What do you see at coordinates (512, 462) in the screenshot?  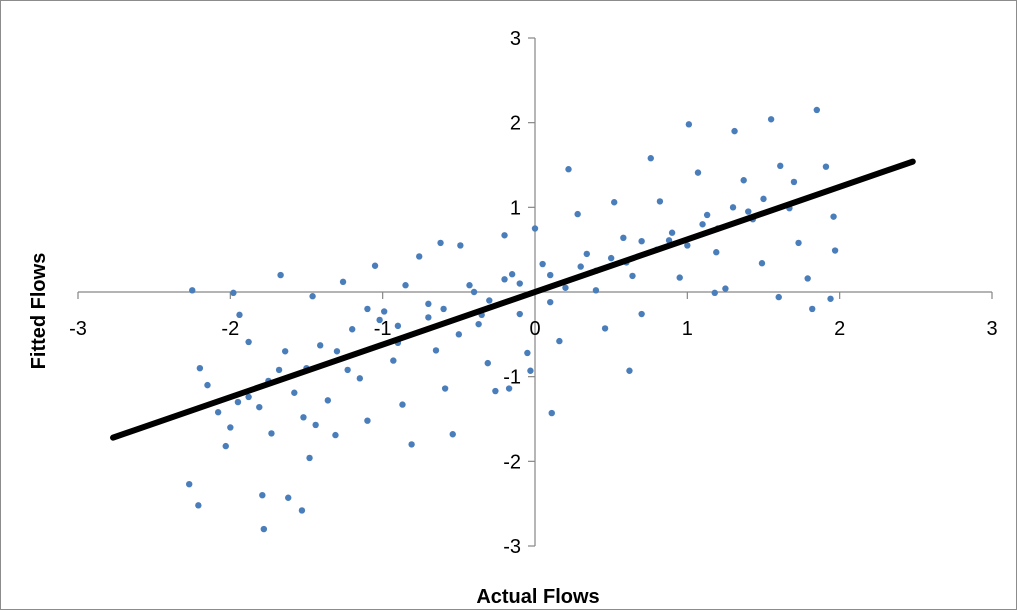 I see `y-tick-label: -2` at bounding box center [512, 462].